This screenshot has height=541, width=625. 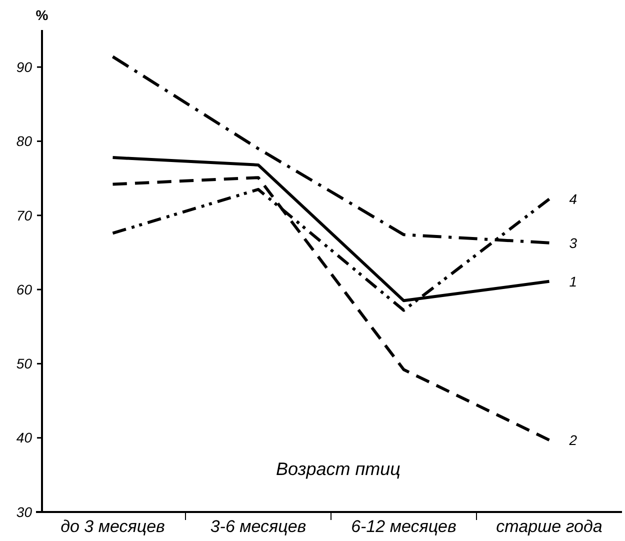 I want to click on y-tick-label: 40, so click(x=24, y=438).